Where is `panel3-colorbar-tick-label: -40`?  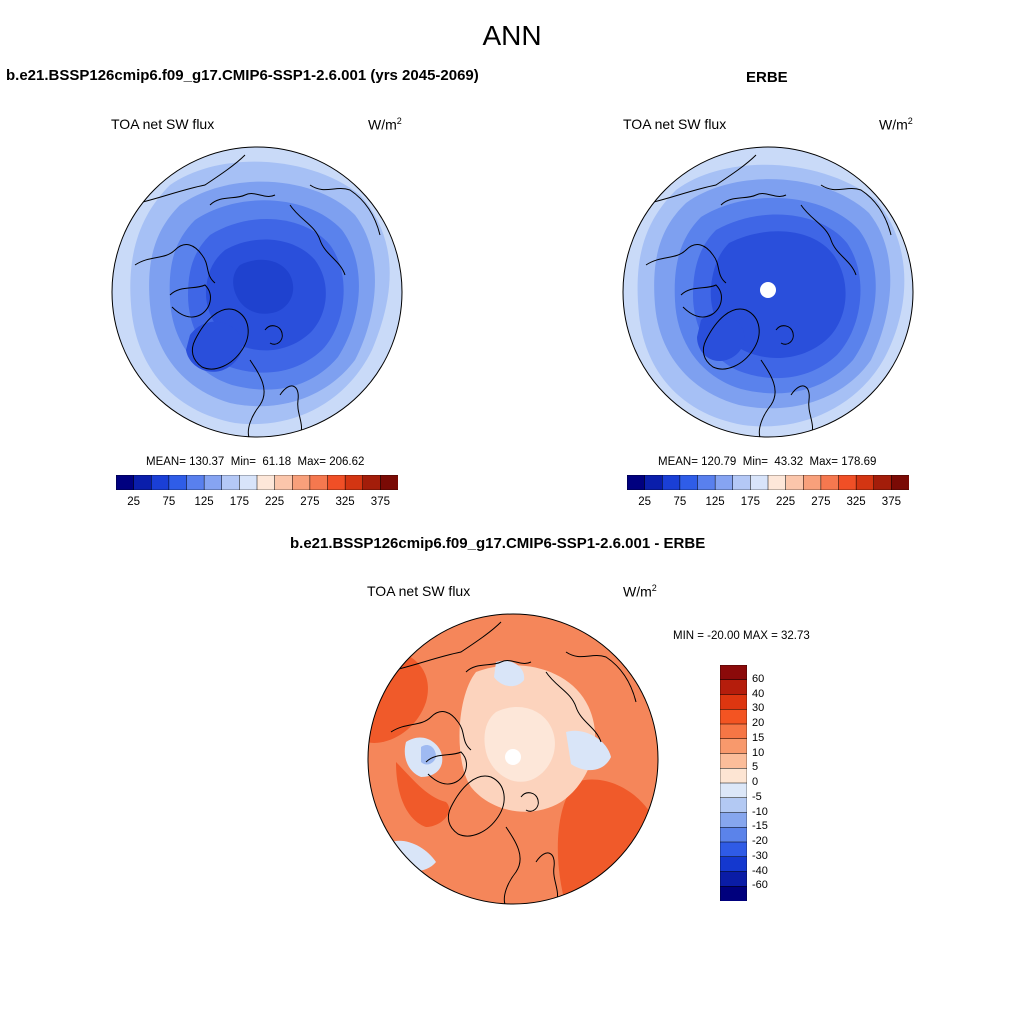 panel3-colorbar-tick-label: -40 is located at coordinates (760, 870).